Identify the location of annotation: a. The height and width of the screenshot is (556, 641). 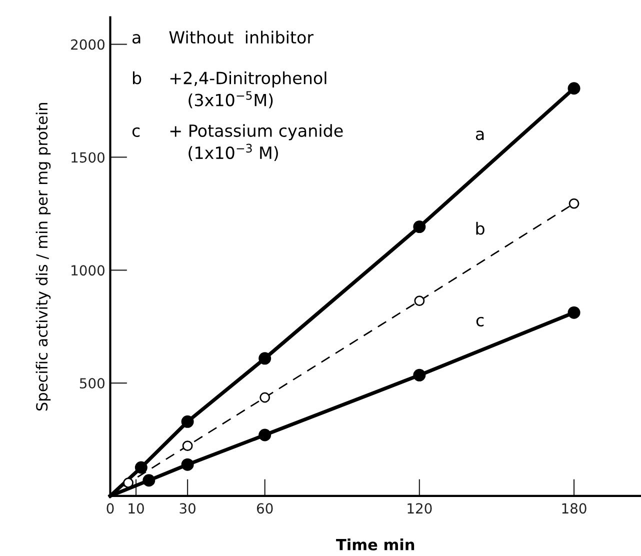
(136, 39).